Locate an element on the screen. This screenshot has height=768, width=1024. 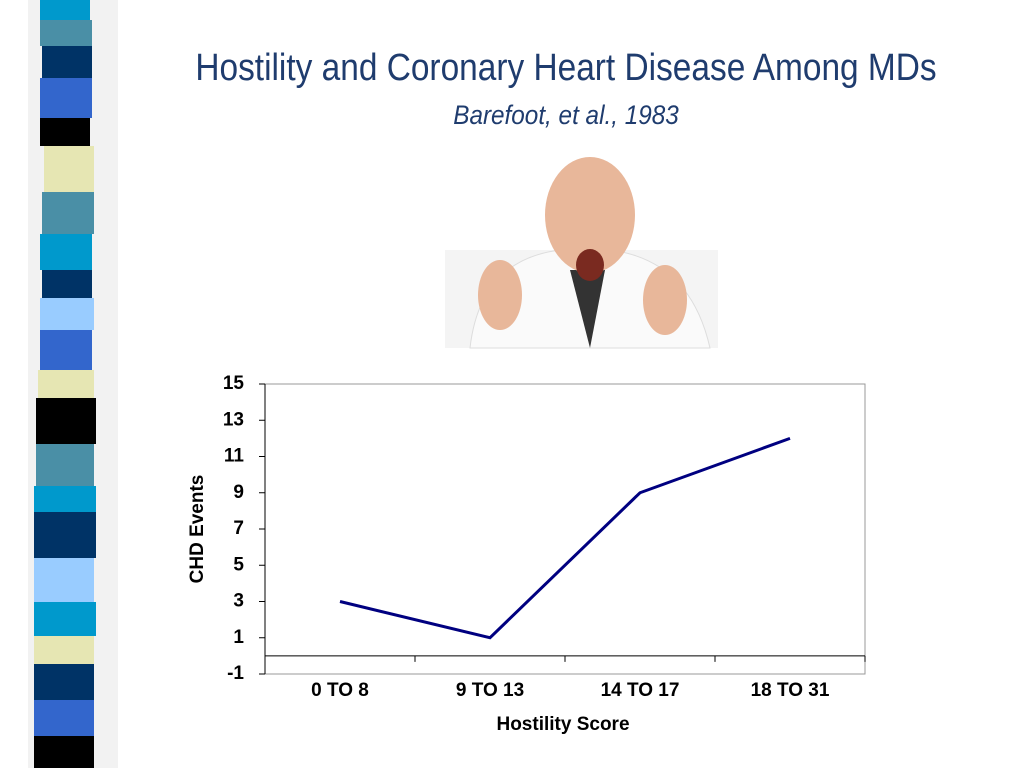
y-tick-label: 5 is located at coordinates (238, 564).